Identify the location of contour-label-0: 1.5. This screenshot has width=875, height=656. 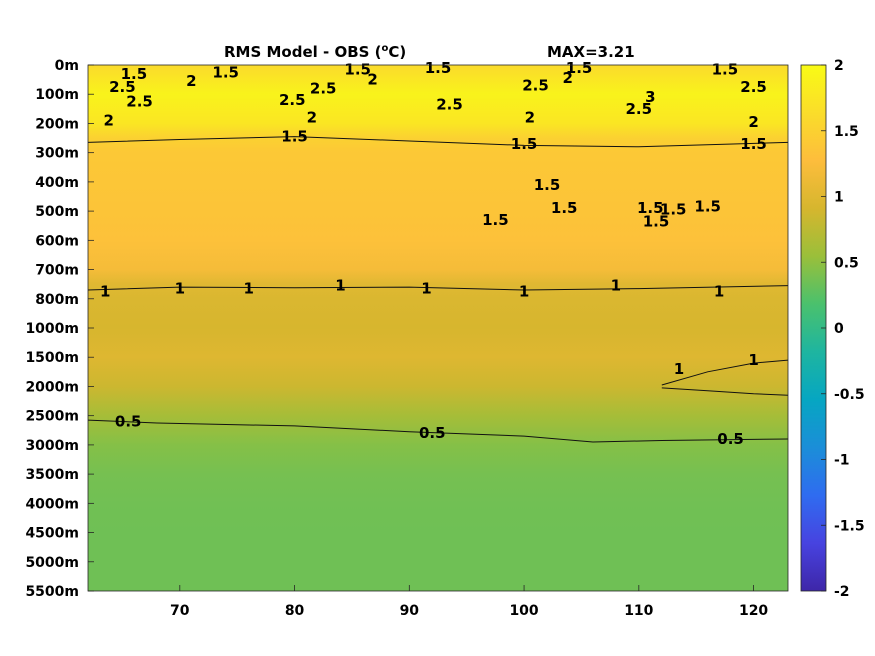
(134, 74).